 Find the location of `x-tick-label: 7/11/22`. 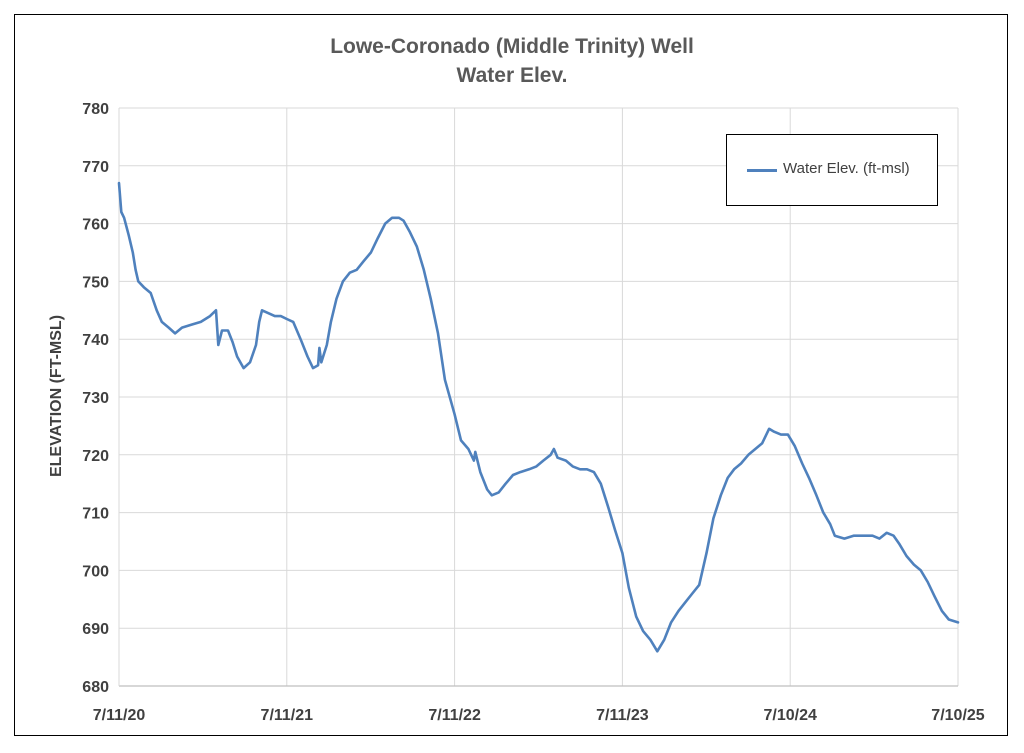

x-tick-label: 7/11/22 is located at coordinates (454, 715).